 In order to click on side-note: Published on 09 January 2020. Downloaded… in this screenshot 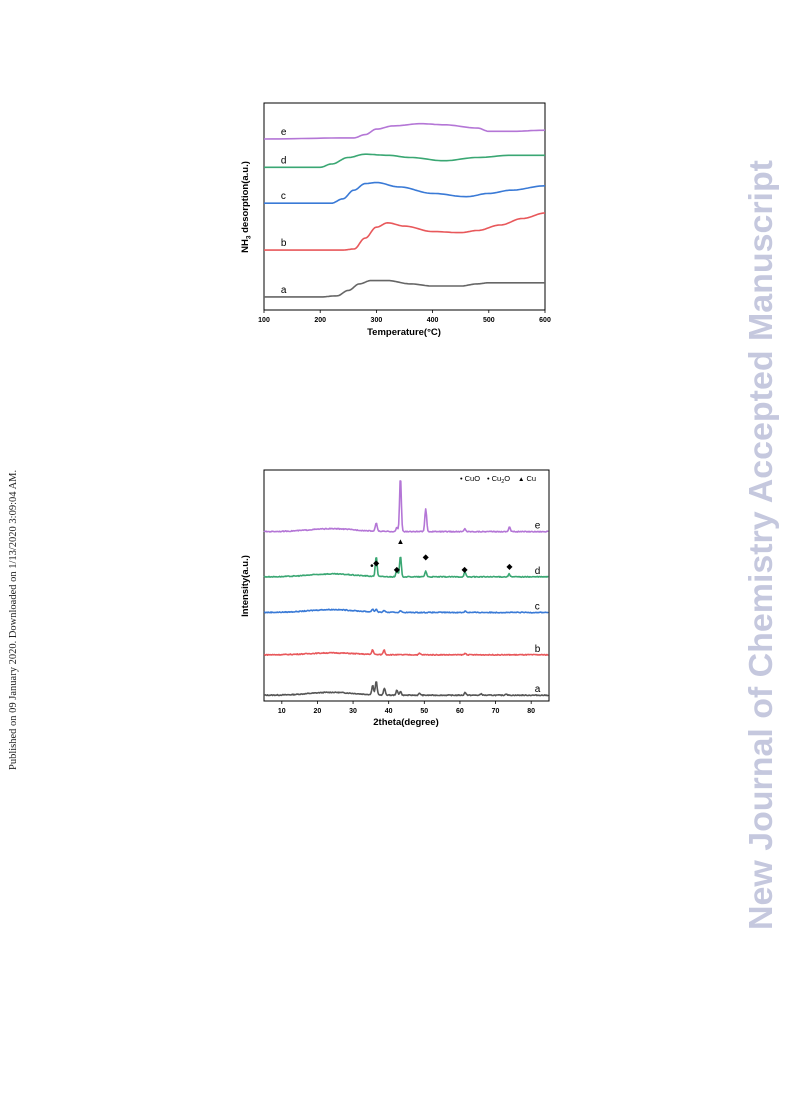, I will do `click(13, 620)`.